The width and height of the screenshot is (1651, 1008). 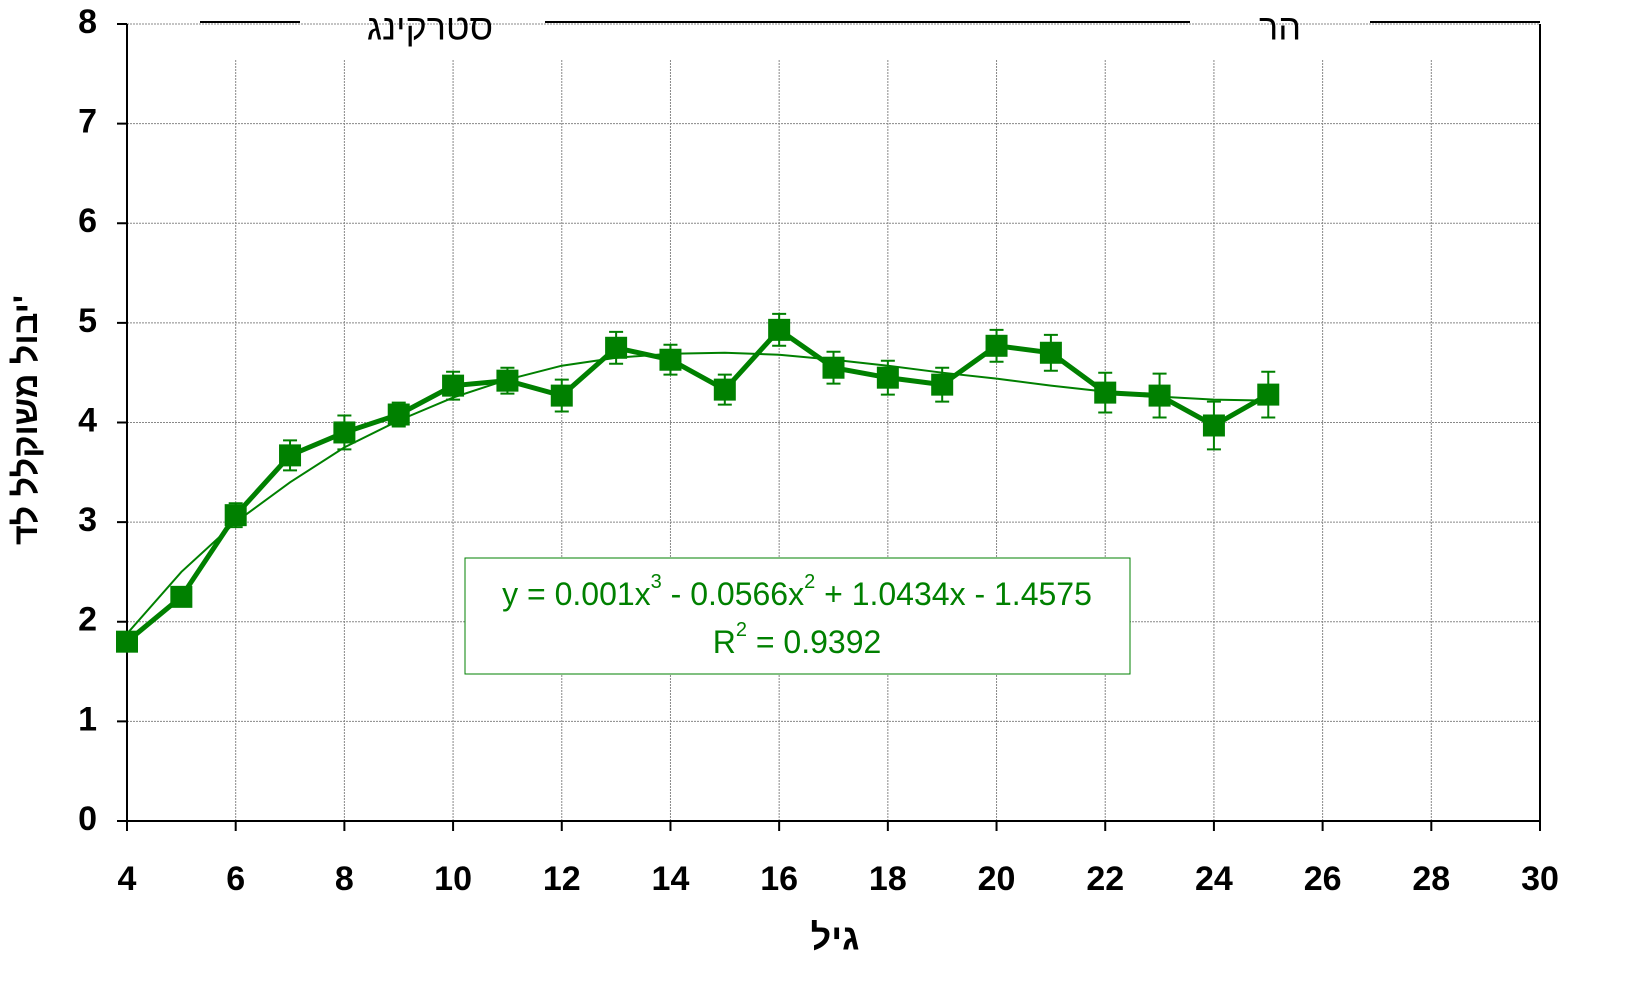 I want to click on x-tick-label: 22, so click(x=1105, y=879).